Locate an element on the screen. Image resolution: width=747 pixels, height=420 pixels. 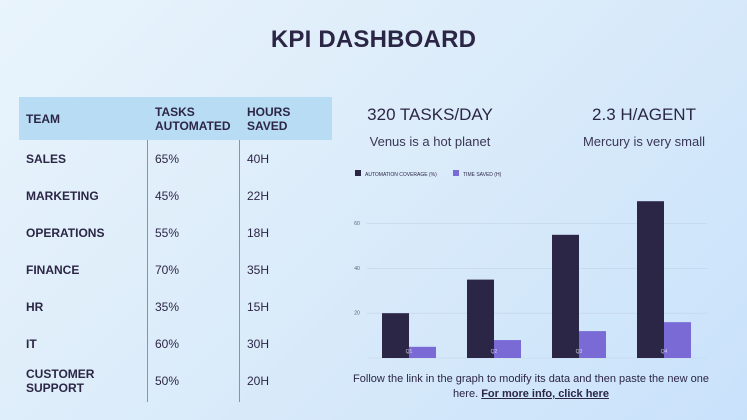
row-hours-saved: 40H is located at coordinates (258, 158).